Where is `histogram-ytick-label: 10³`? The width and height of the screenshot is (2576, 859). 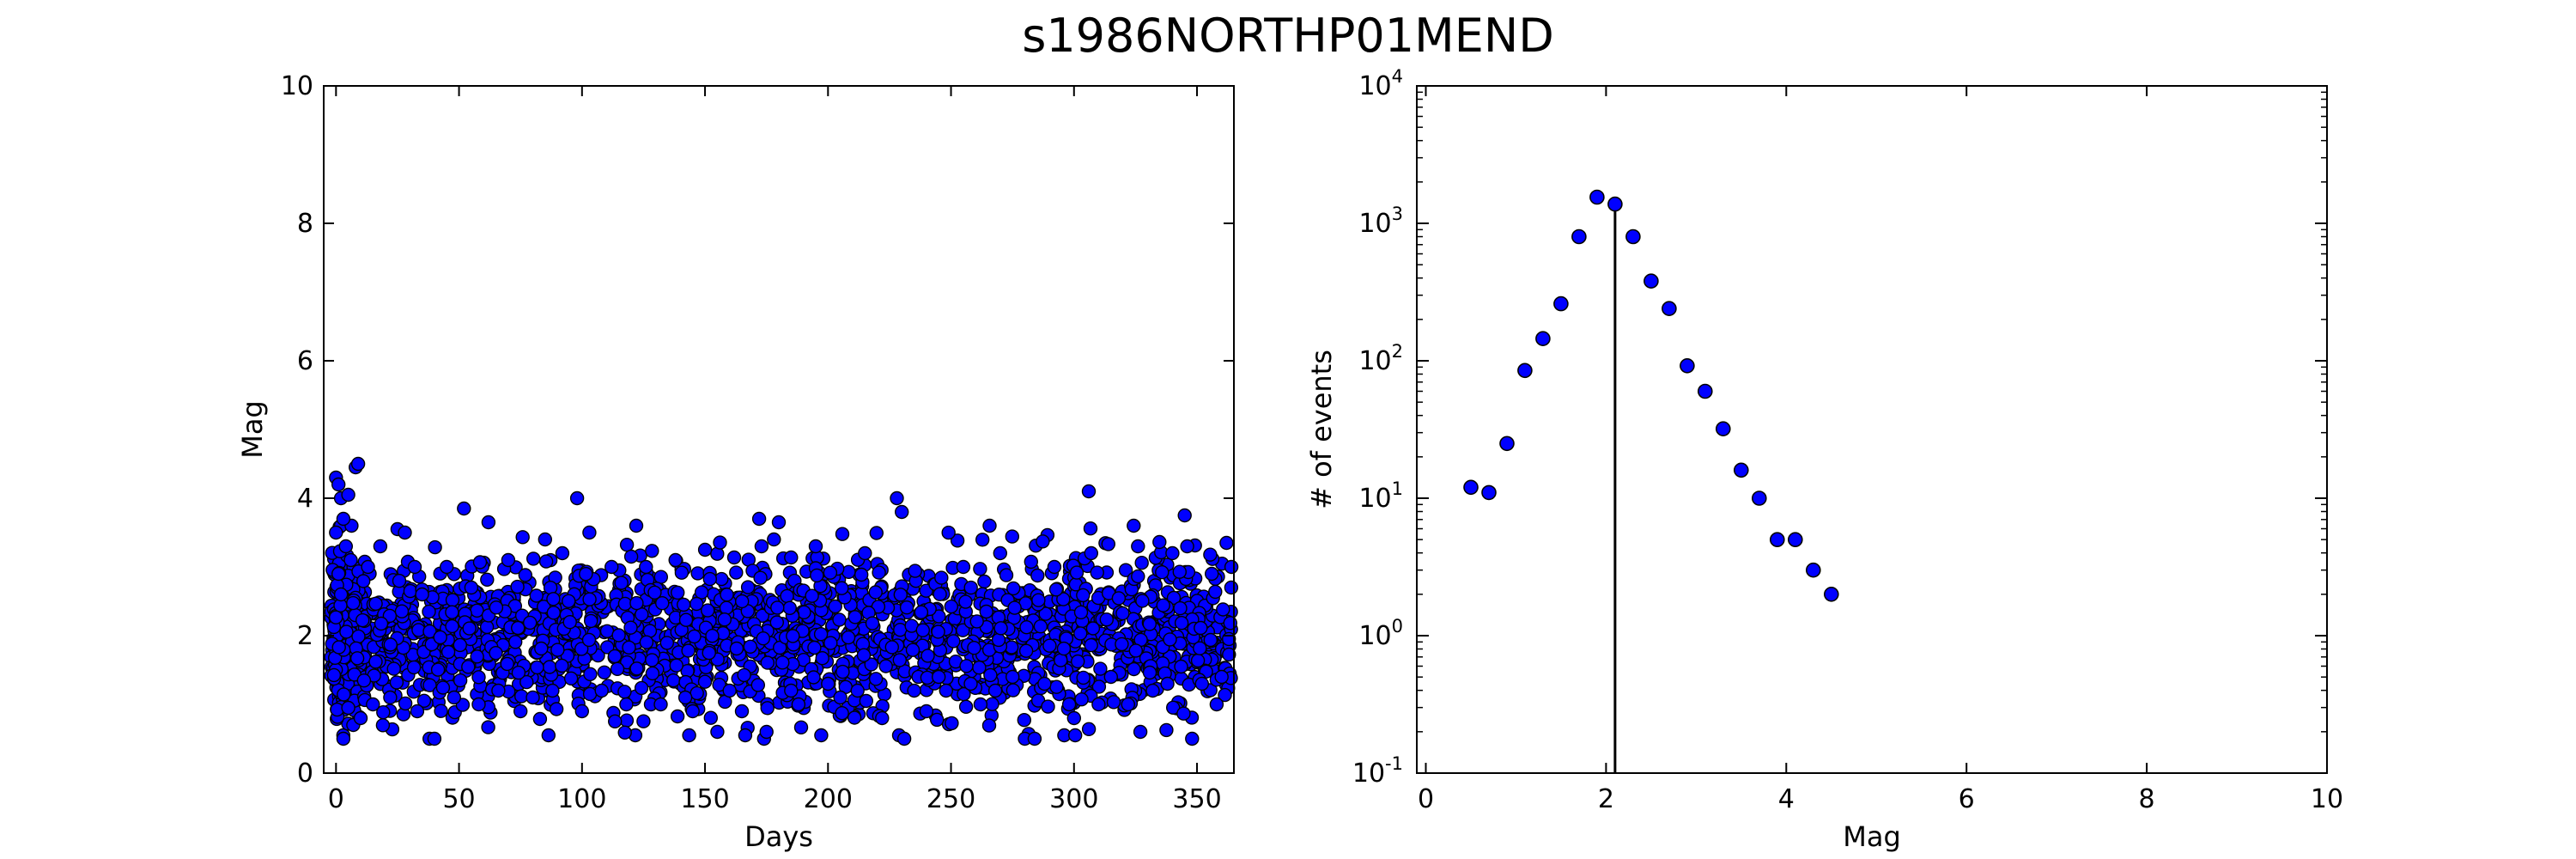
histogram-ytick-label: 10³ is located at coordinates (1380, 221).